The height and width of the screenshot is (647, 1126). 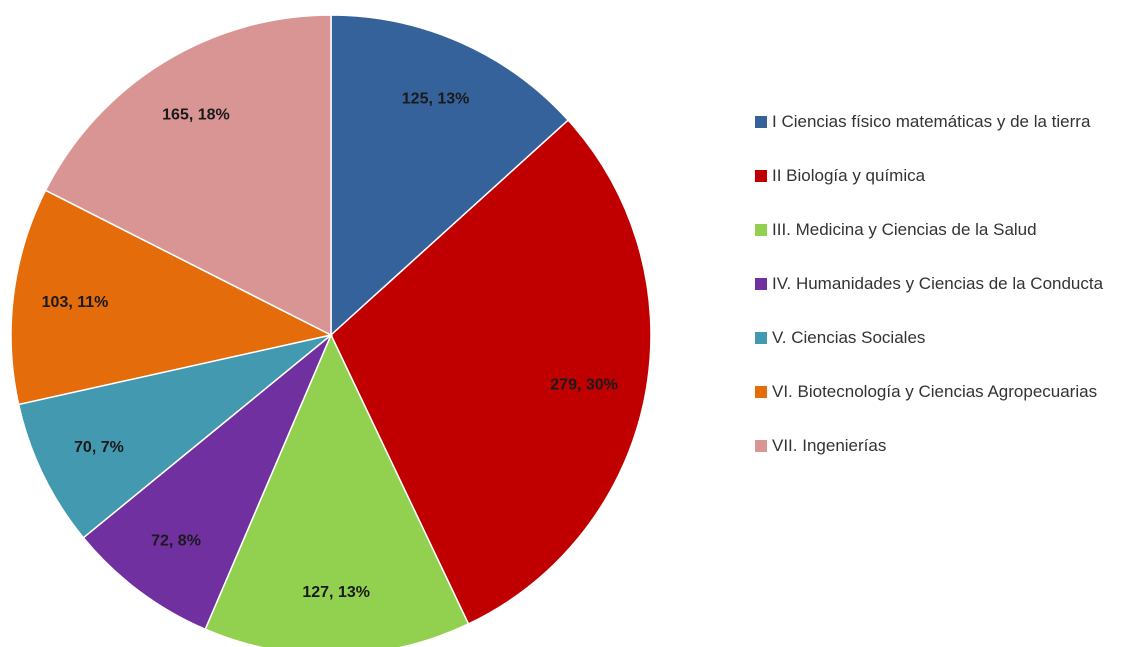 I want to click on data-label: 70, 7%, so click(x=99, y=447).